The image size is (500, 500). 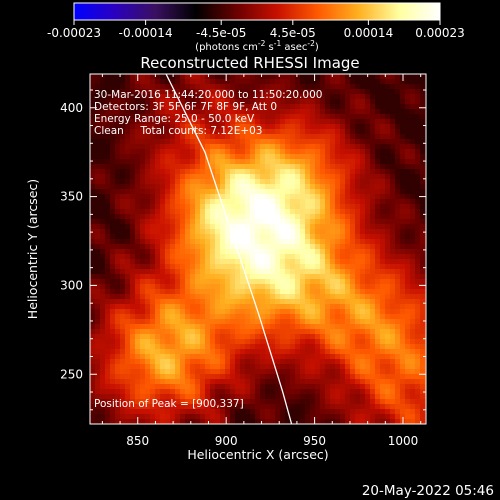 What do you see at coordinates (257, 11) in the screenshot?
I see `colorbar-gradient` at bounding box center [257, 11].